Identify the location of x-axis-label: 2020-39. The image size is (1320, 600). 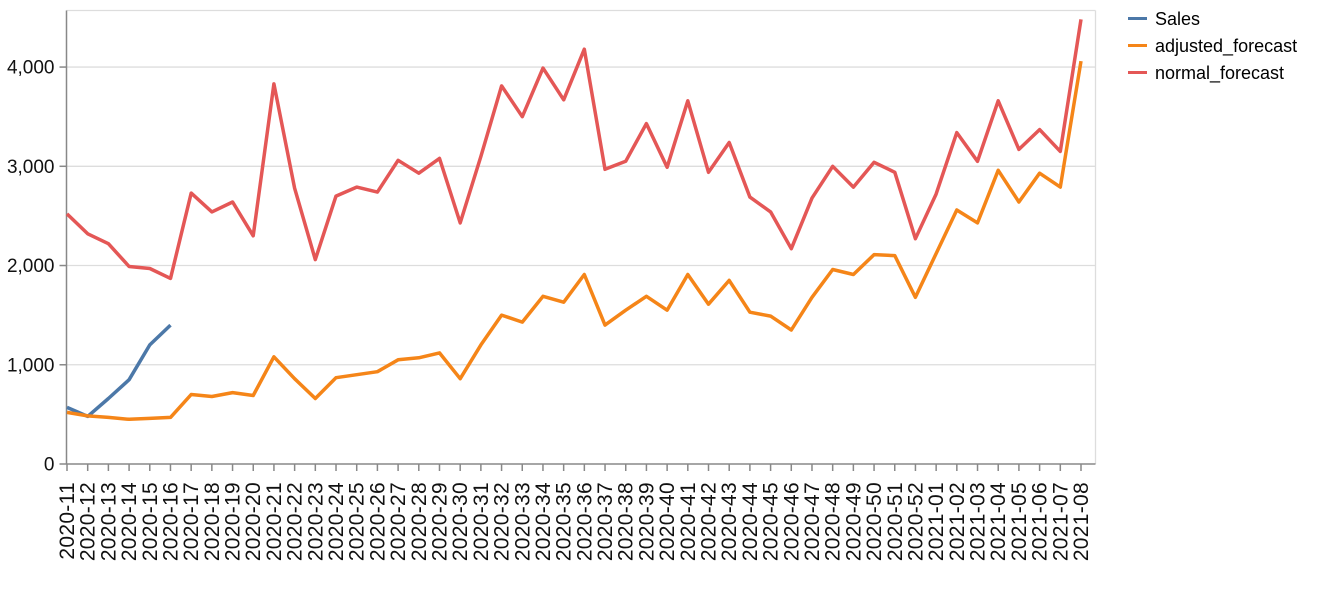
(646, 521).